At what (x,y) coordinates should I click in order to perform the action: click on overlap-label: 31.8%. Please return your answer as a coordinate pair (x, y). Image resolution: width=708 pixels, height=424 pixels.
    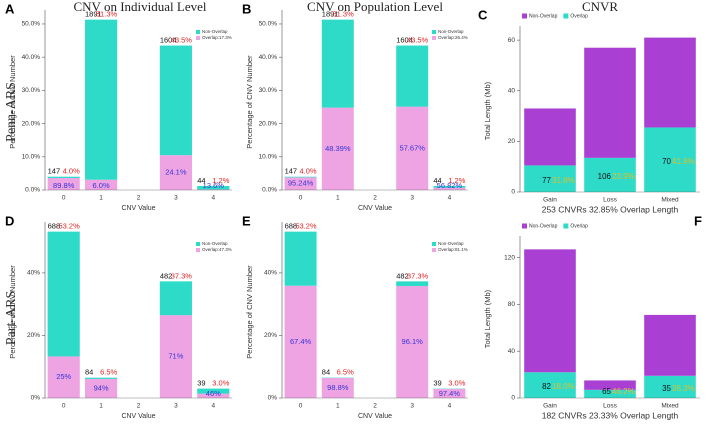
    Looking at the image, I should click on (563, 180).